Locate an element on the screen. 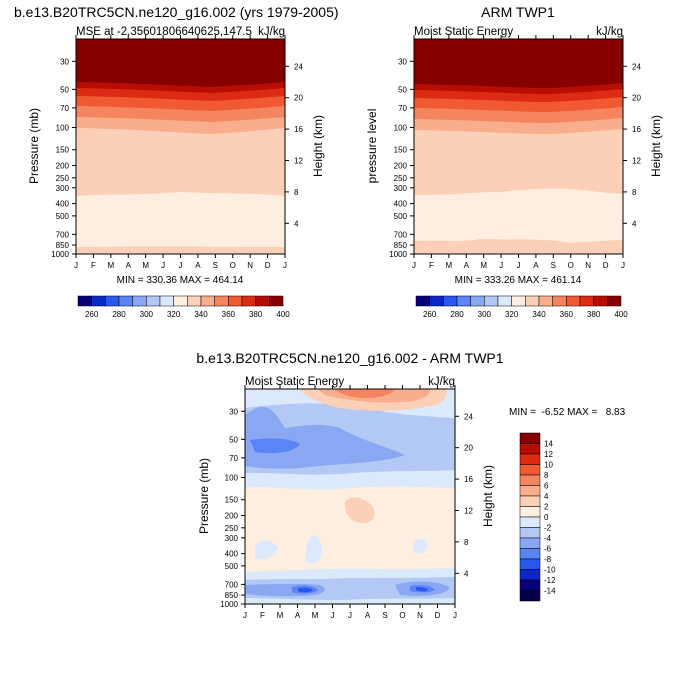 The image size is (700, 700). colorbar-label: -6 is located at coordinates (548, 549).